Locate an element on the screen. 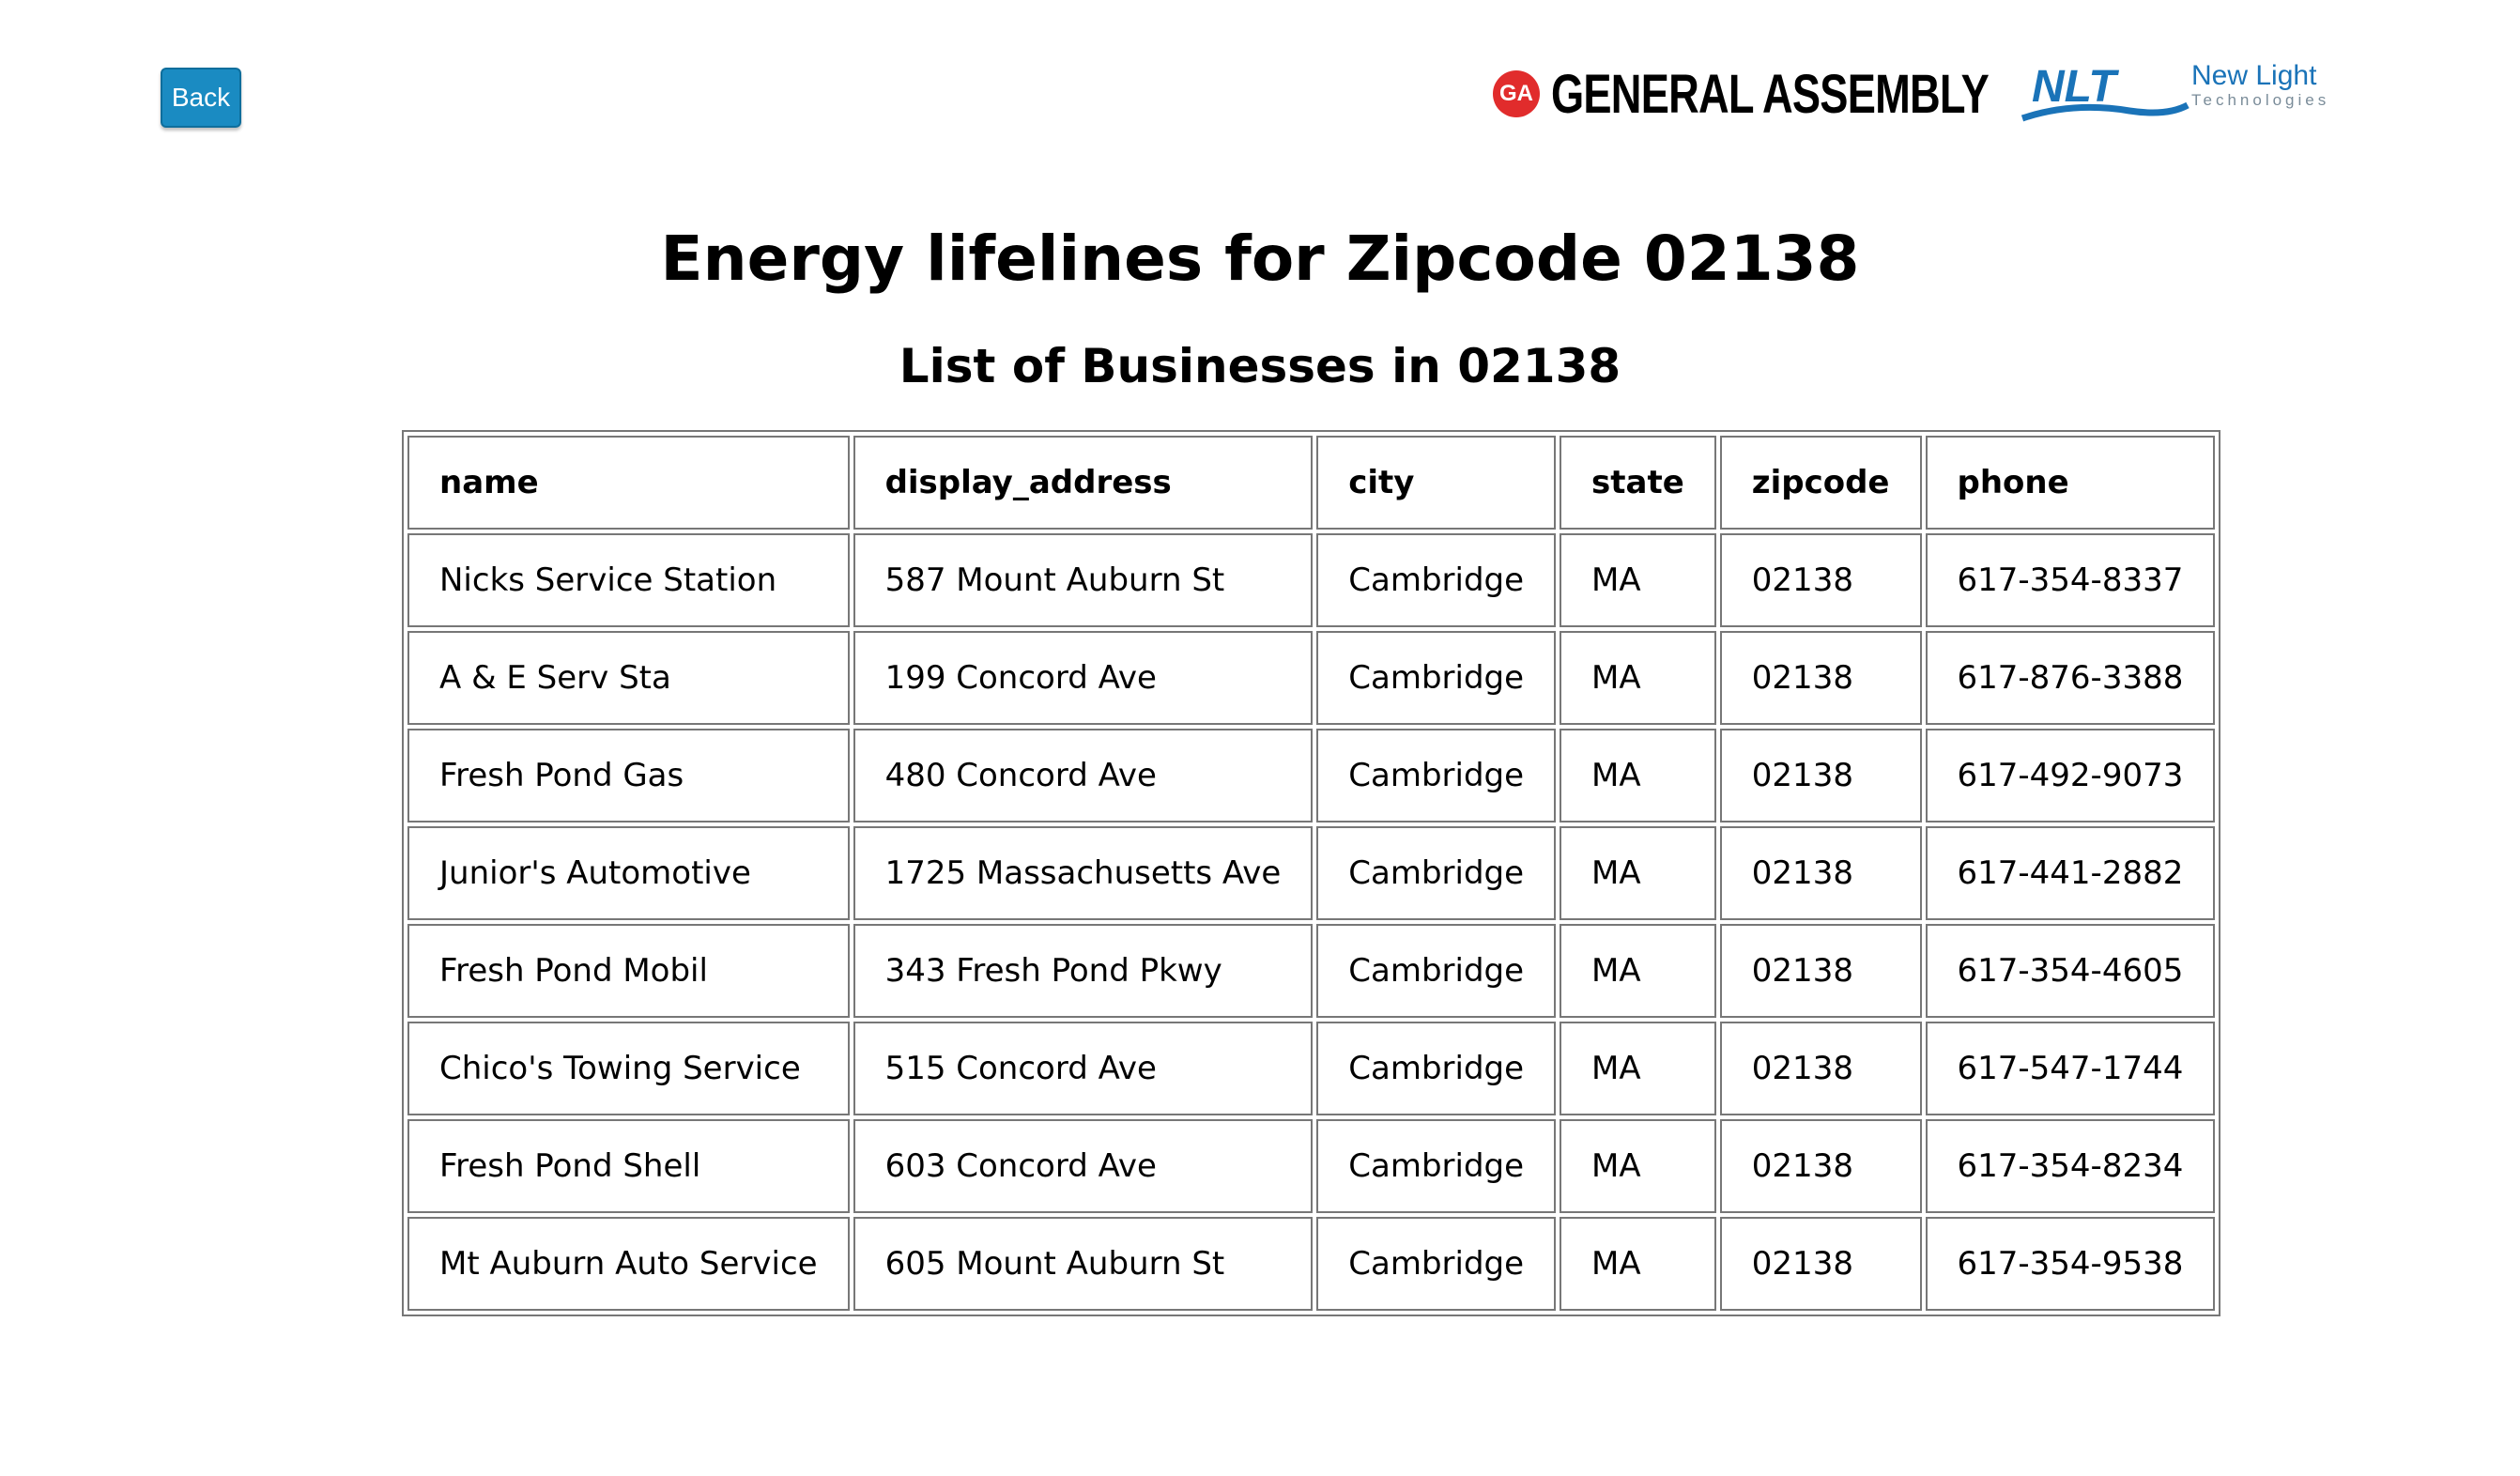  back-button: Back is located at coordinates (201, 98).